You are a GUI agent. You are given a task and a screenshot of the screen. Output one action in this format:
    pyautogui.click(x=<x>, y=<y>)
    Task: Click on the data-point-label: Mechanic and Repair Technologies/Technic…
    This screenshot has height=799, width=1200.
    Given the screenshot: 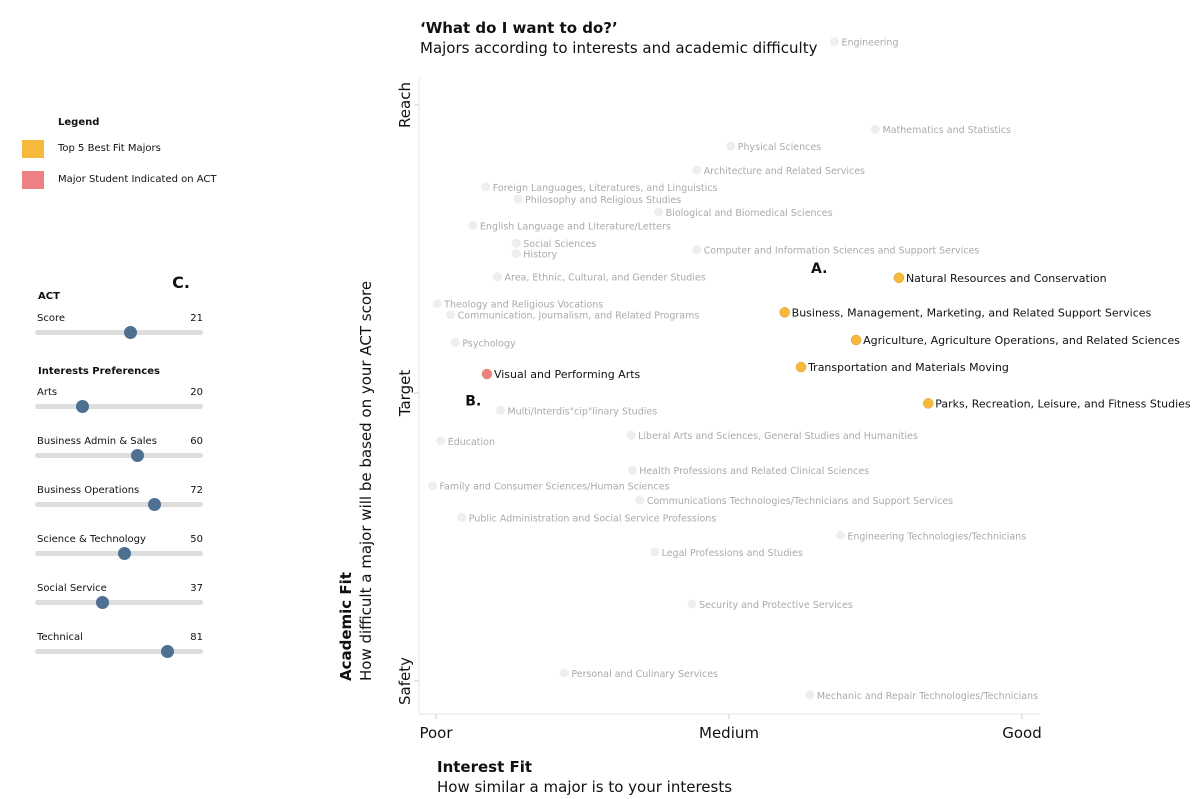 What is the action you would take?
    pyautogui.click(x=927, y=696)
    